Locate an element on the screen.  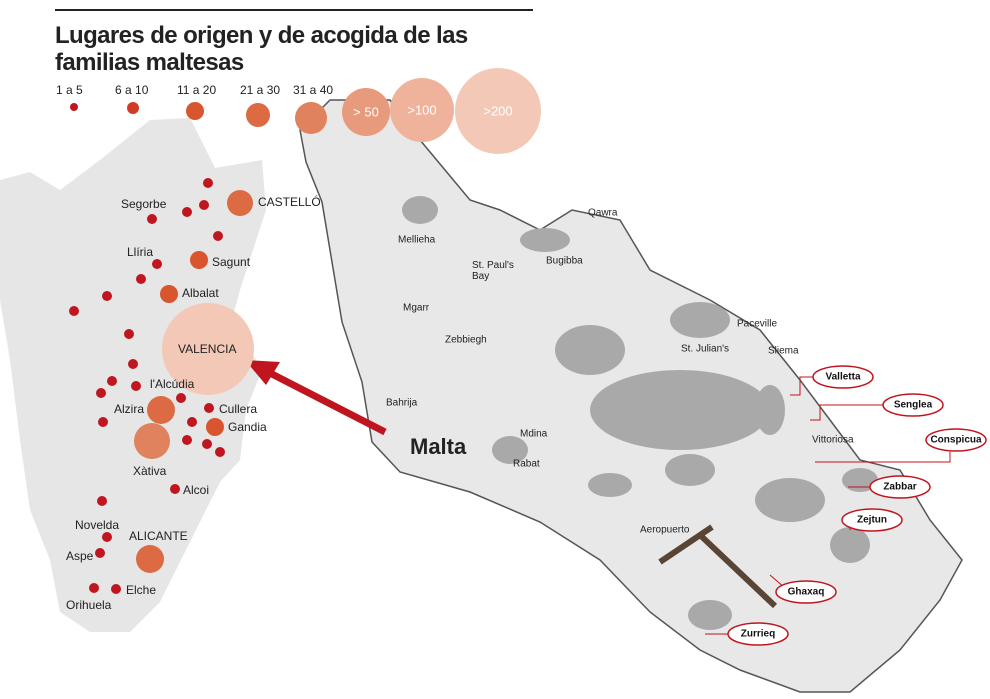
legend-label: >100 is located at coordinates (422, 110).